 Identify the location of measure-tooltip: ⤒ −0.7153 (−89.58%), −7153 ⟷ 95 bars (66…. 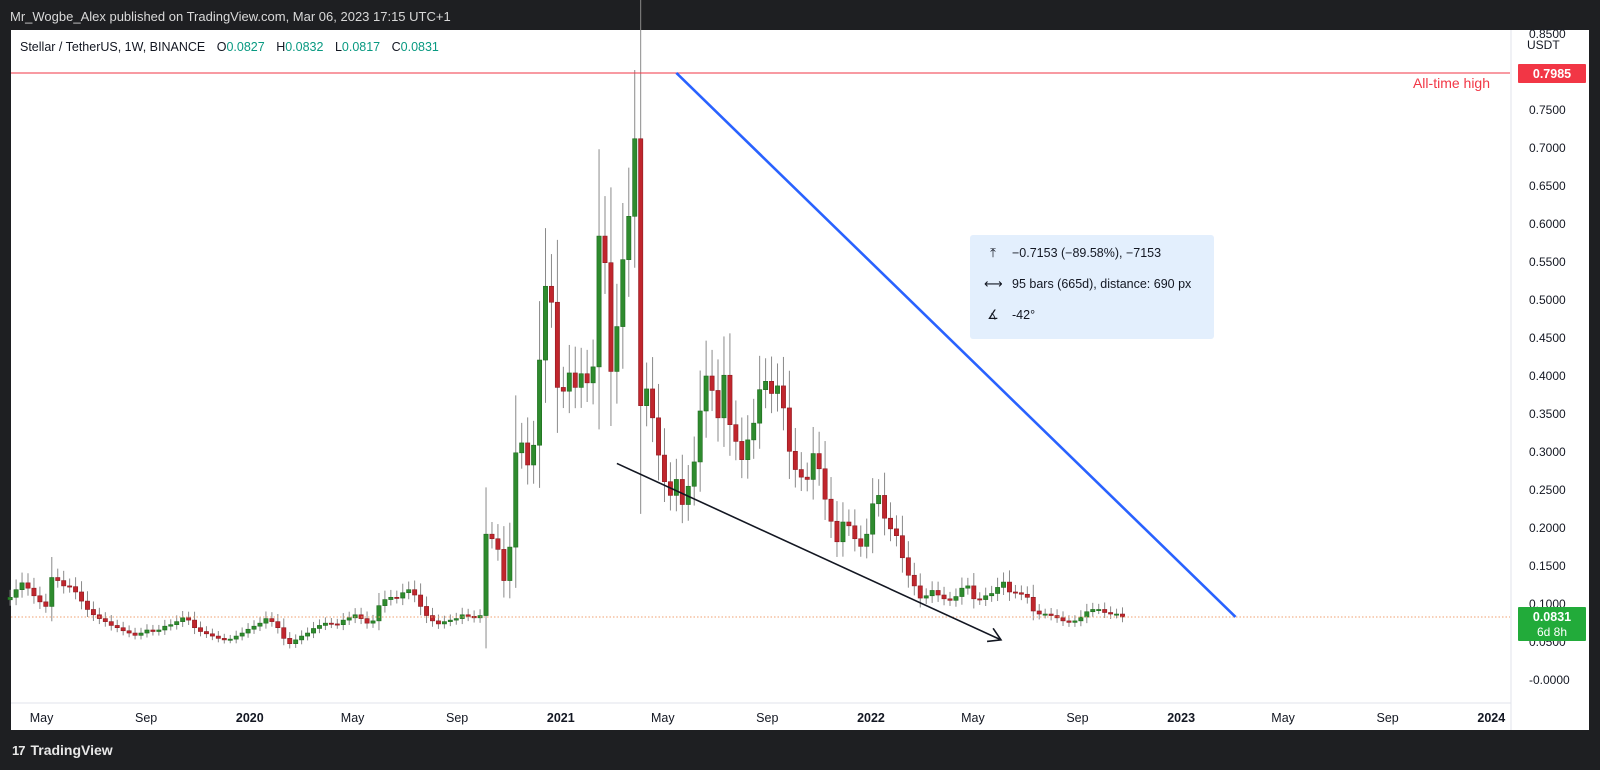
(1092, 287).